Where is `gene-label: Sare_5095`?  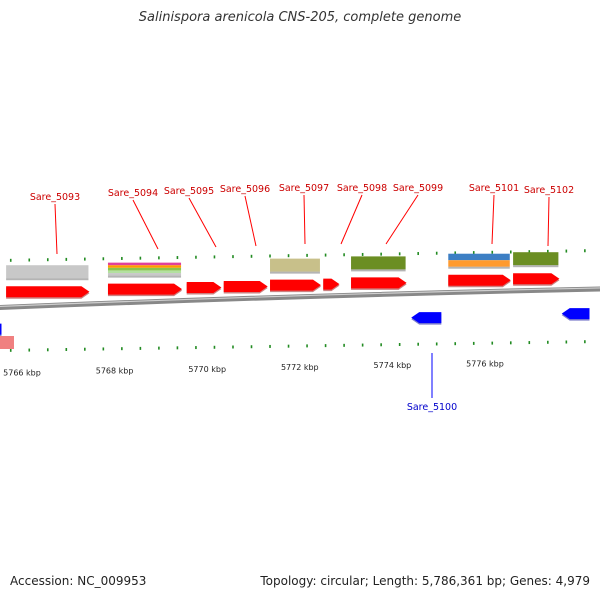
gene-label: Sare_5095 is located at coordinates (189, 191).